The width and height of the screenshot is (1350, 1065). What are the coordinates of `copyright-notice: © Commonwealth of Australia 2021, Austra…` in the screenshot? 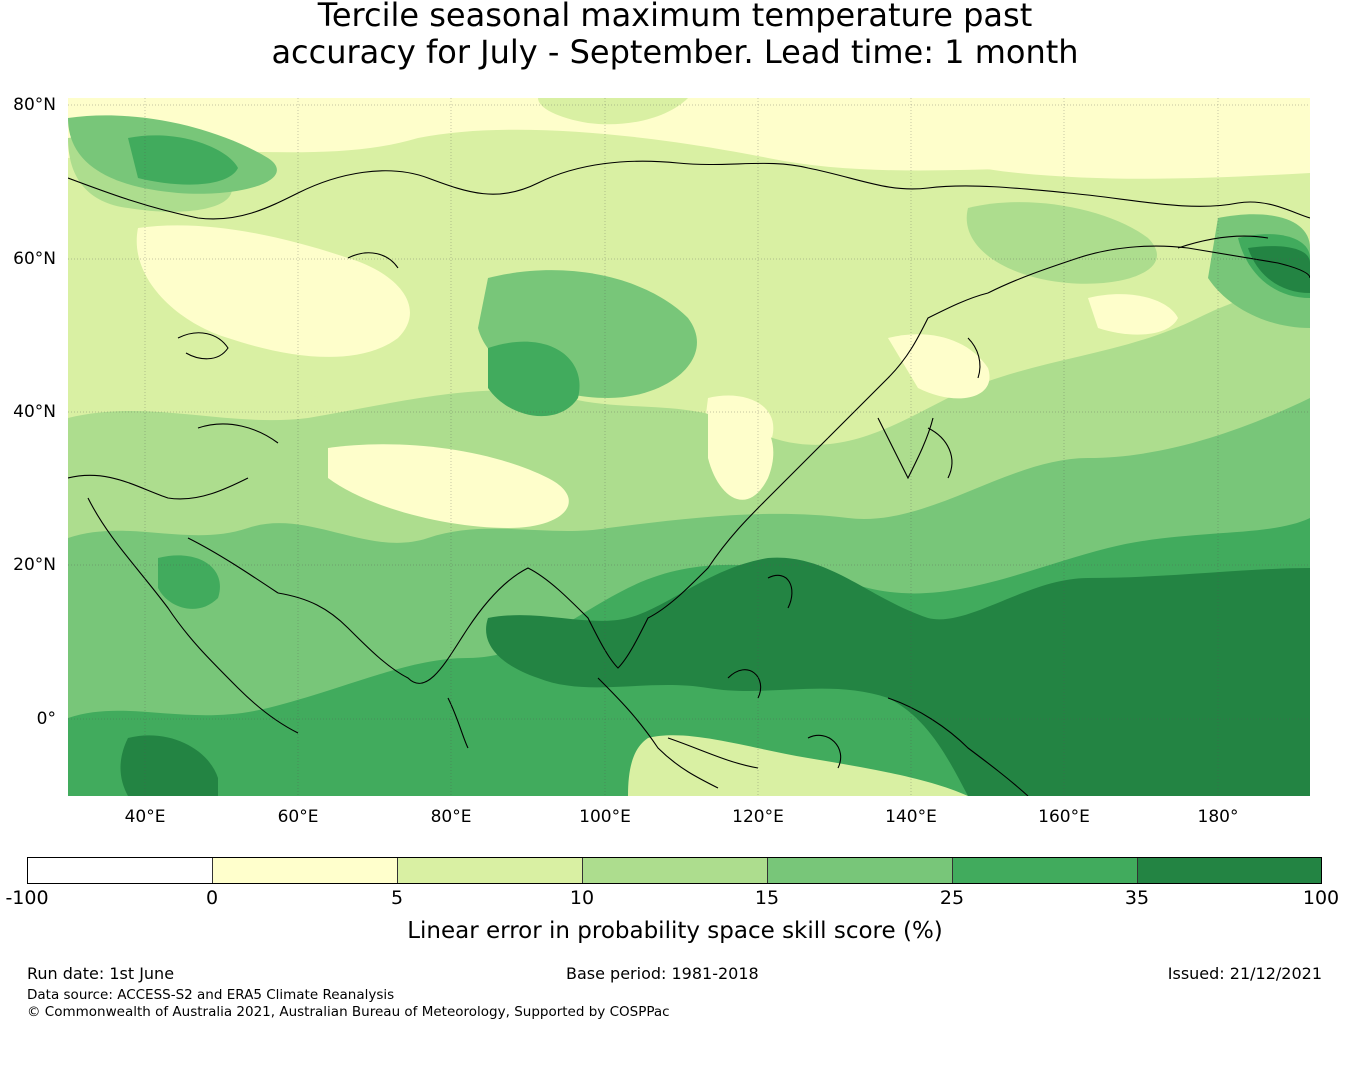 It's located at (348, 1012).